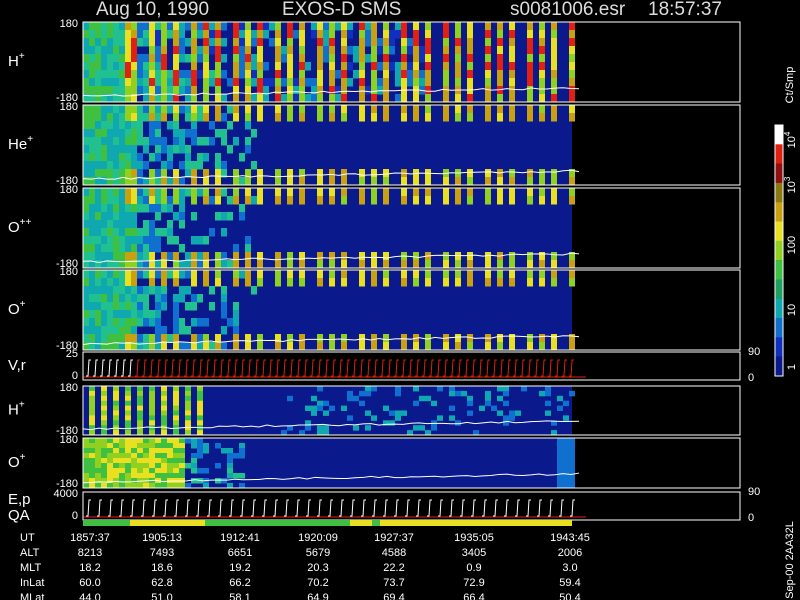  What do you see at coordinates (779, 212) in the screenshot?
I see `colorbar-cell` at bounding box center [779, 212].